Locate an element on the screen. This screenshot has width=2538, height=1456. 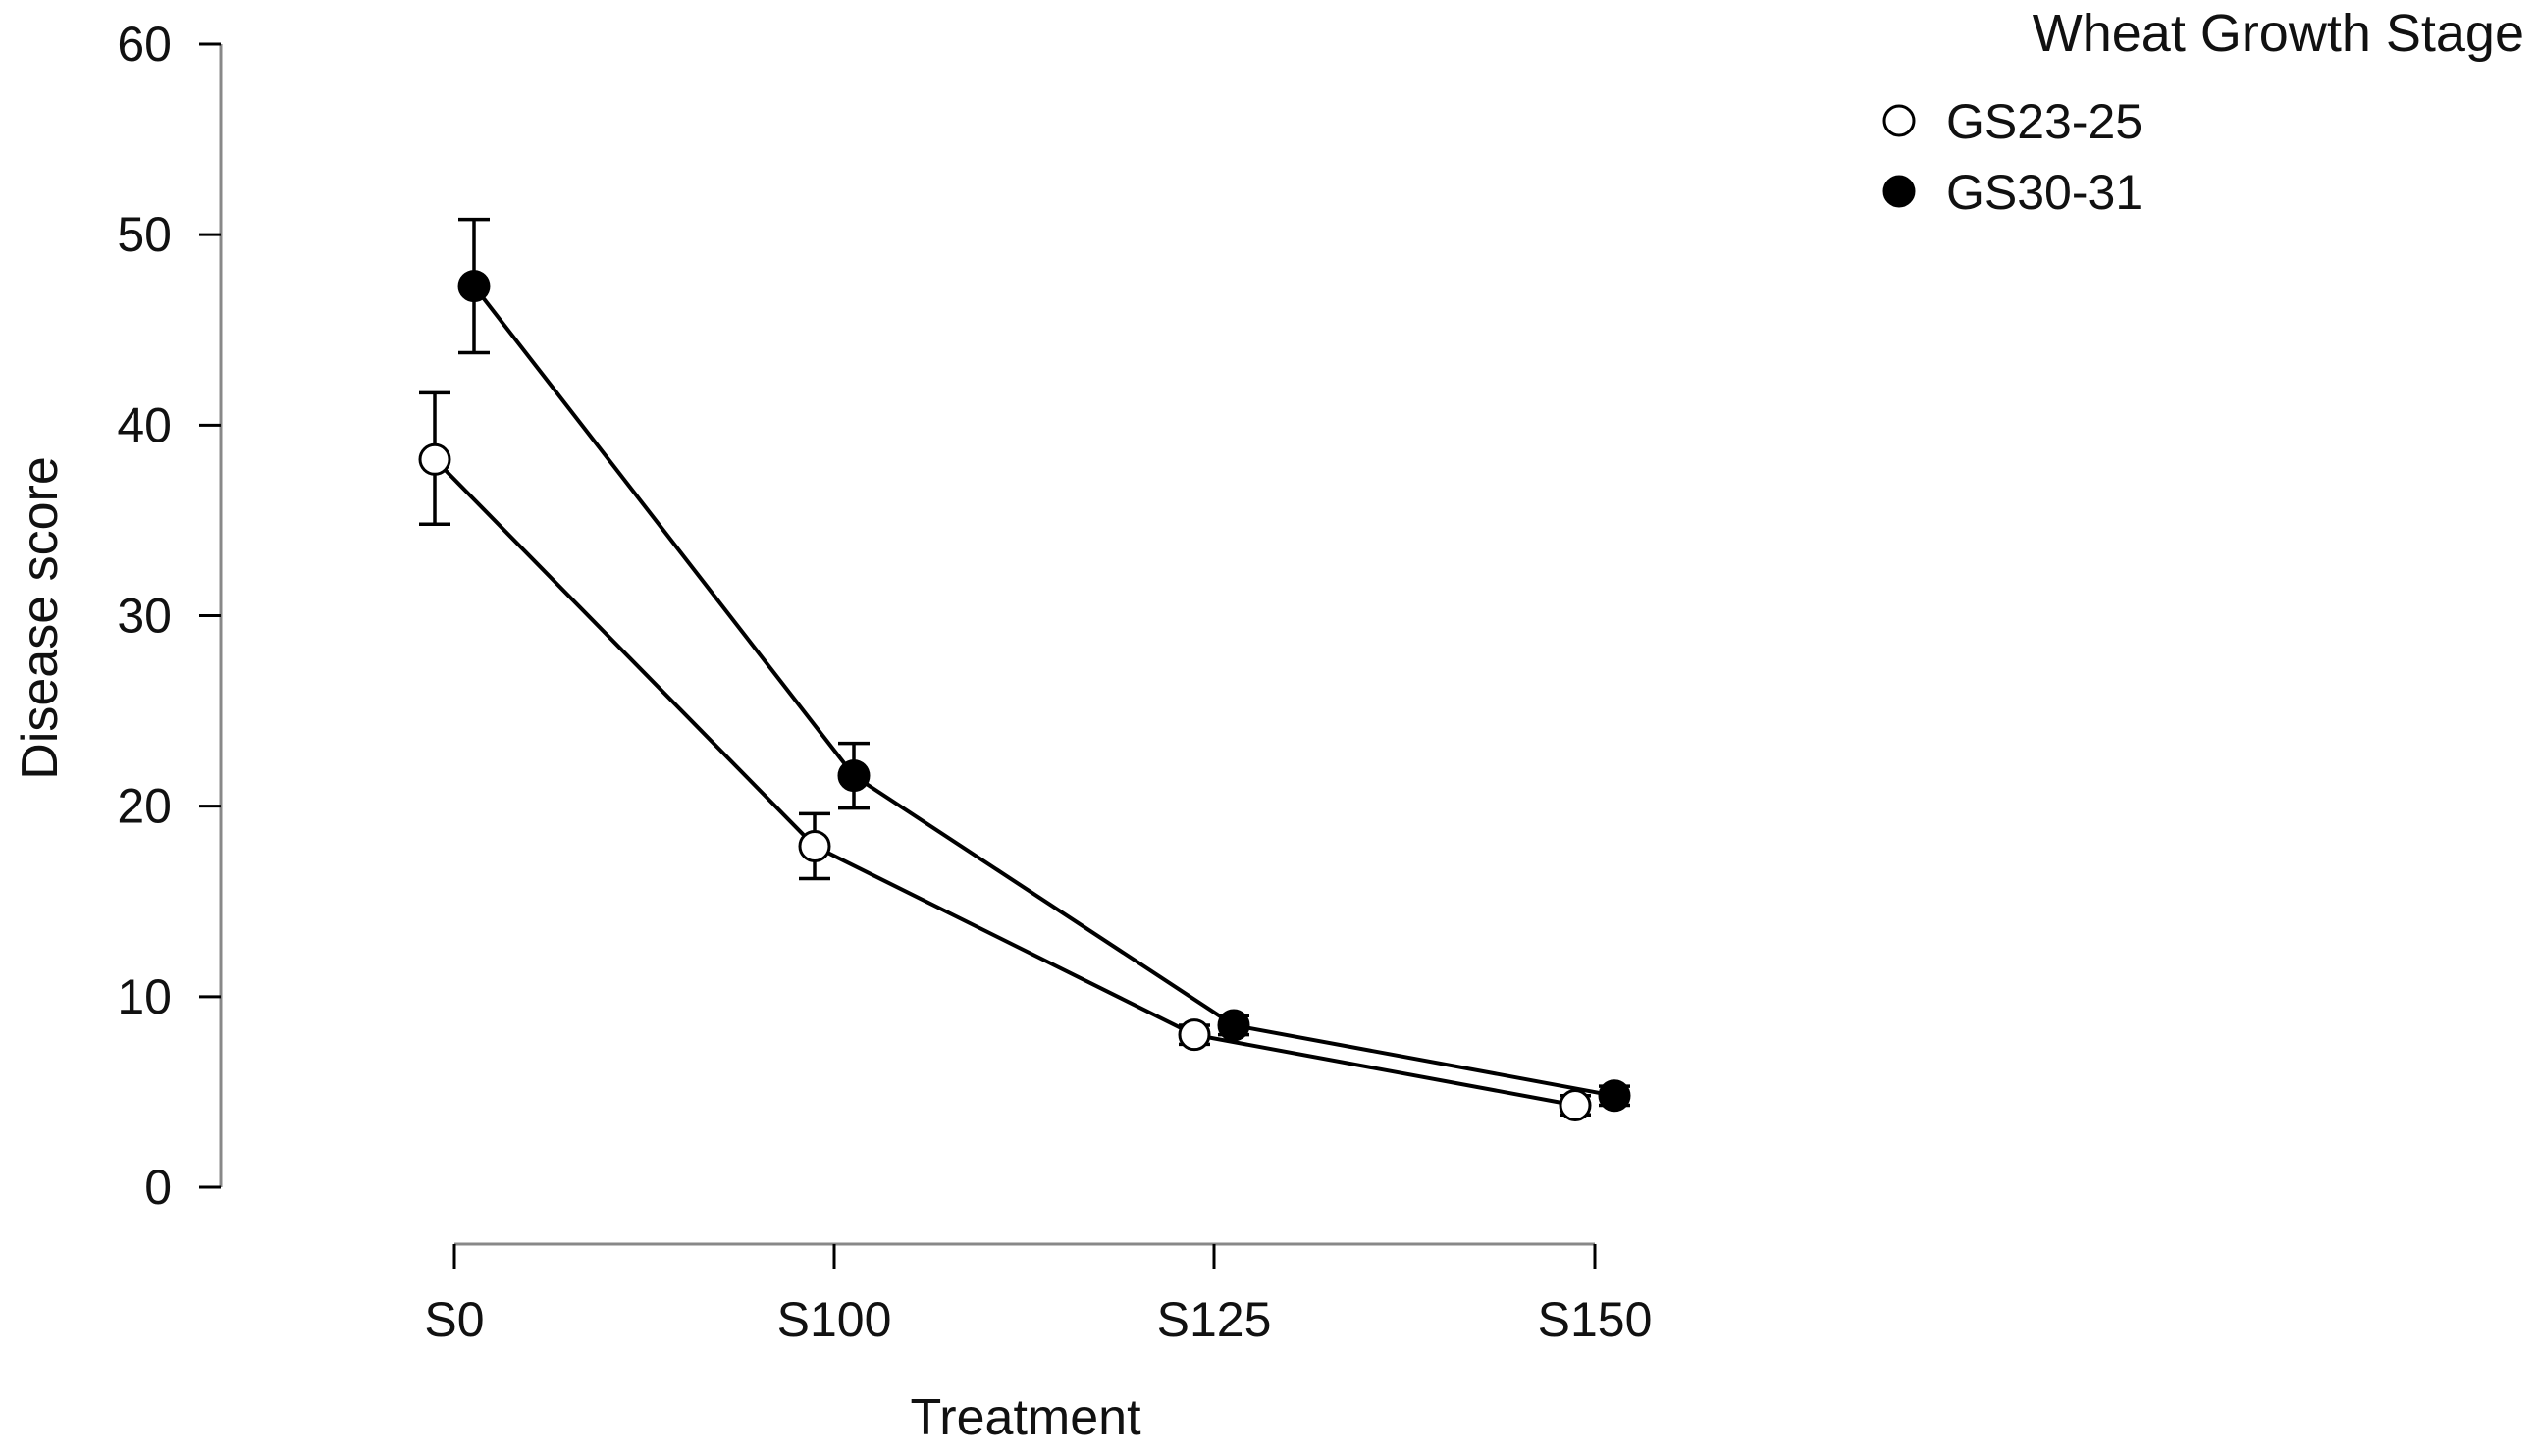
x-tick-label: S0 is located at coordinates (454, 1319).